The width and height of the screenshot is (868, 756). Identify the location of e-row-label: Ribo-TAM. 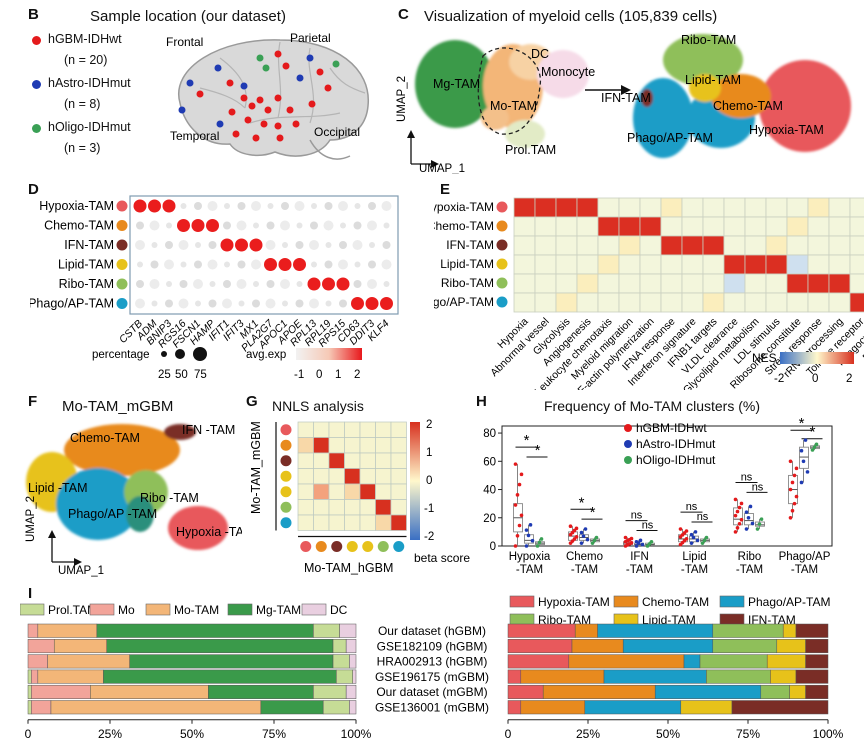
(467, 283).